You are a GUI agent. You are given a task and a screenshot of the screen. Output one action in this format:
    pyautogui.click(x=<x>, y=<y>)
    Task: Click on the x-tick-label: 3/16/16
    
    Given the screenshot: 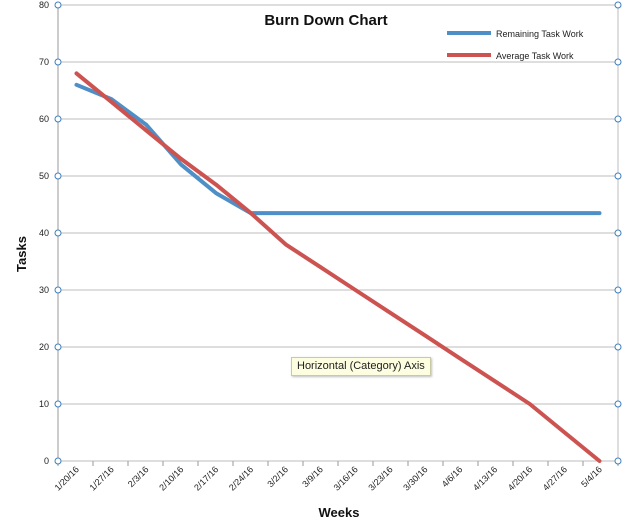 What is the action you would take?
    pyautogui.click(x=346, y=478)
    